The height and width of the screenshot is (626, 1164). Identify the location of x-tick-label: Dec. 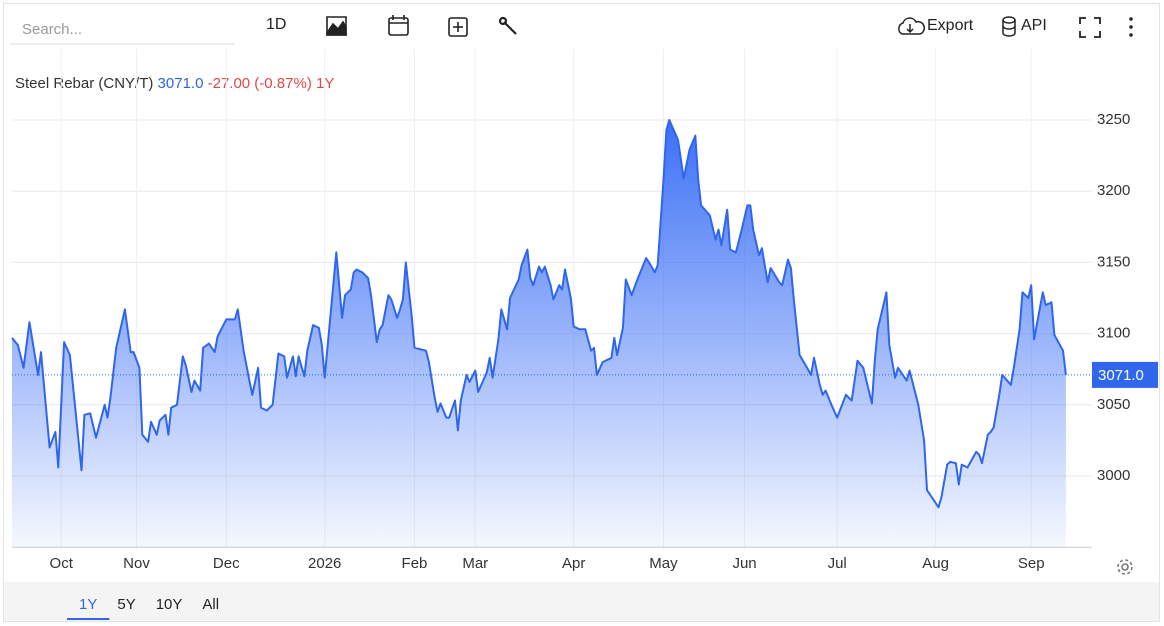
(226, 563).